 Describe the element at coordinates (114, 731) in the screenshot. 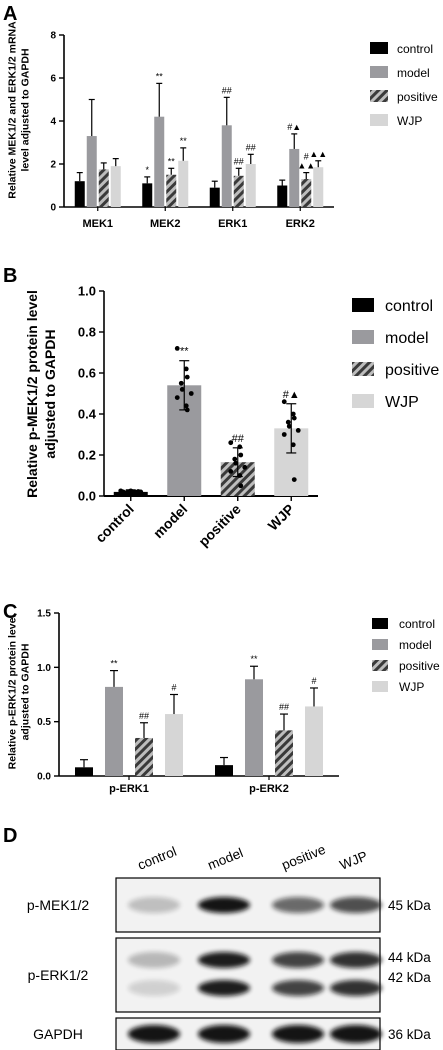

I see `bar-p-erk1-model` at that location.